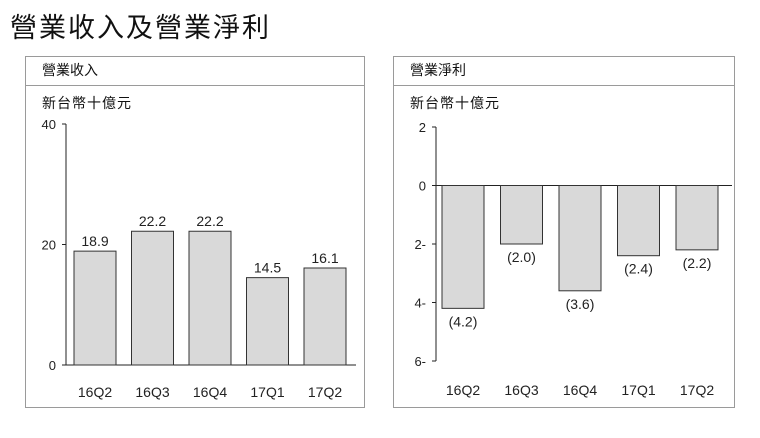  Describe the element at coordinates (87, 104) in the screenshot. I see `revenue-unit-label: 新台幣十億元` at that location.